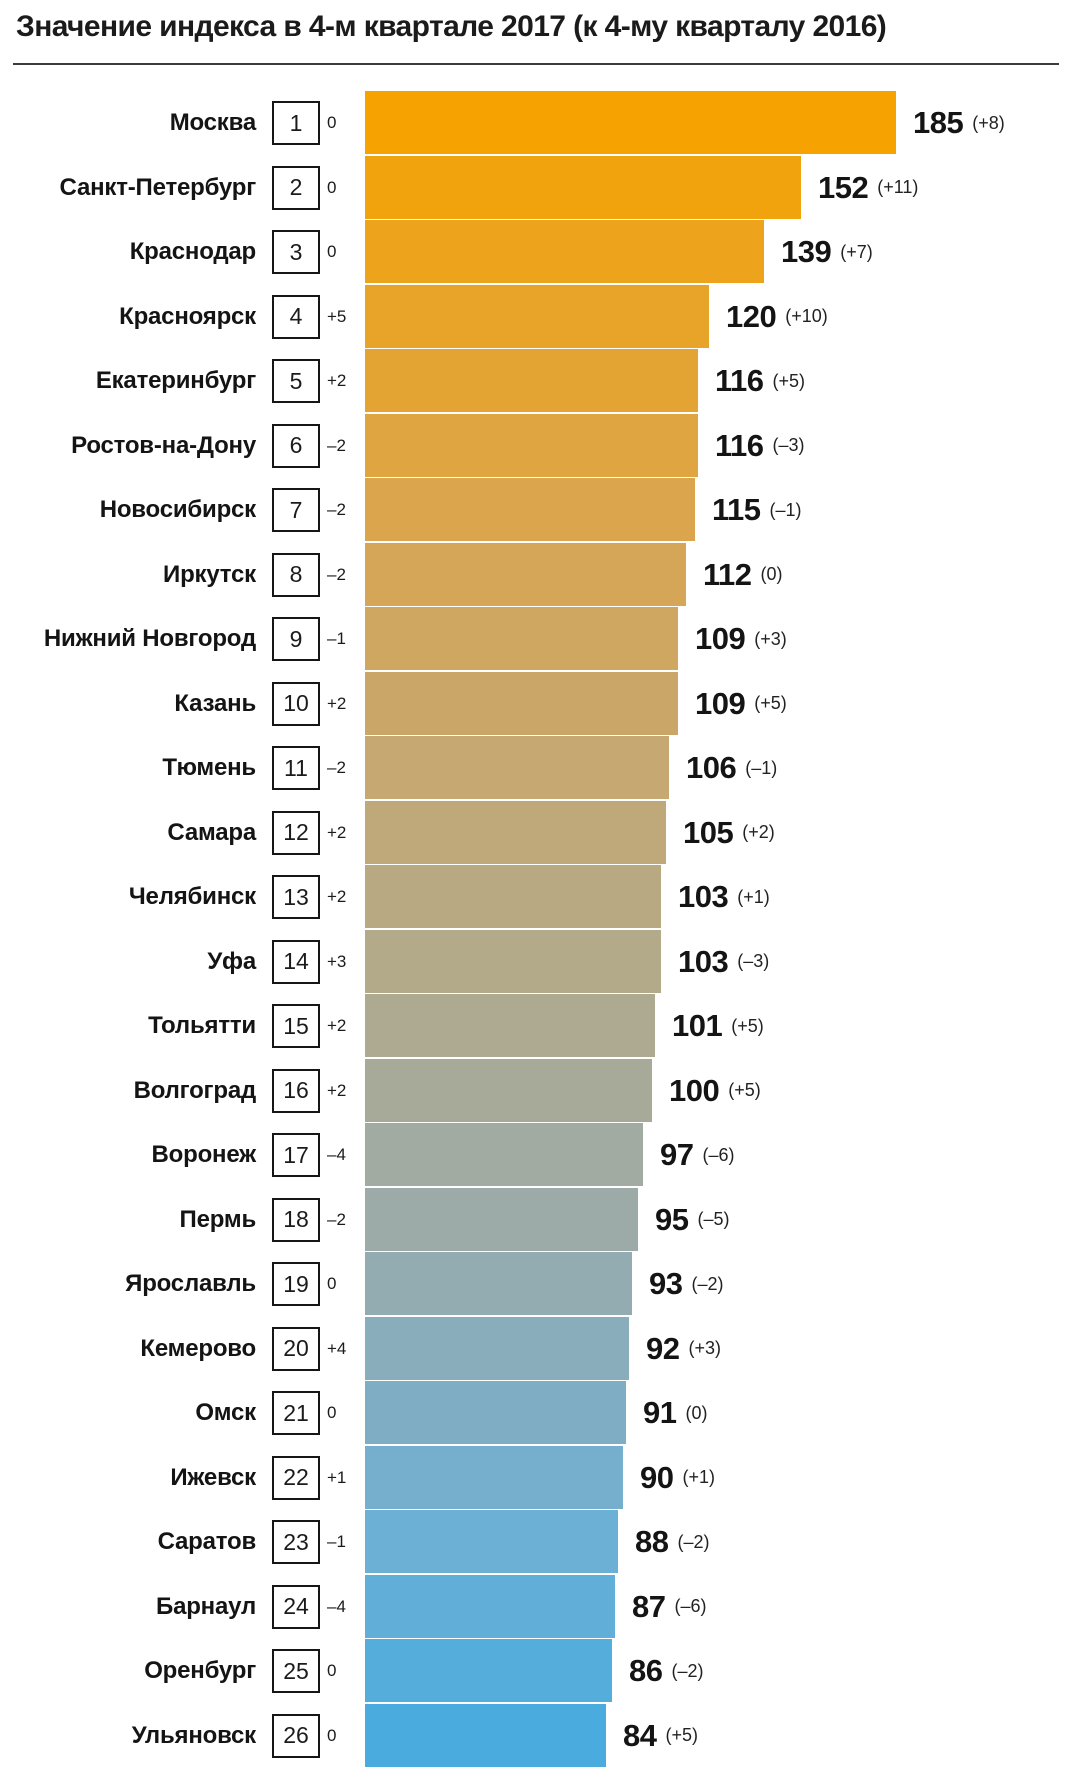 The image size is (1073, 1779). What do you see at coordinates (736, 510) in the screenshot?
I see `value-number: 115` at bounding box center [736, 510].